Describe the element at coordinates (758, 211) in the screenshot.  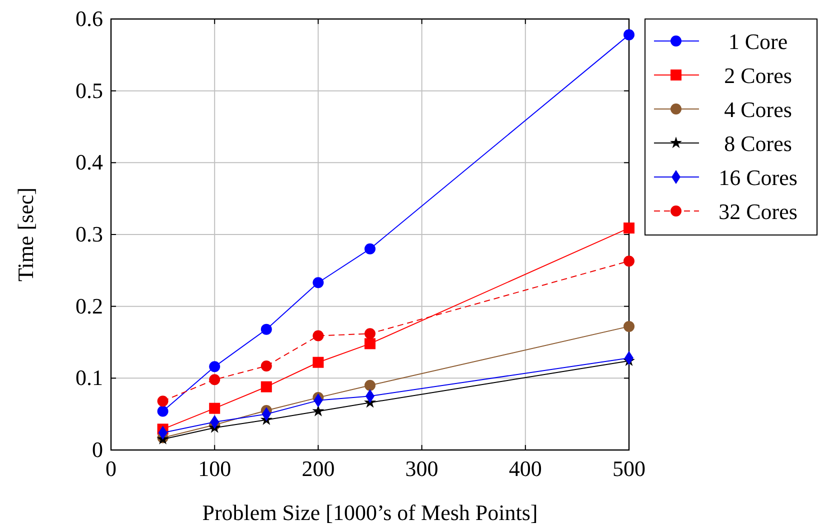
I see `legend-label: 32 Cores` at that location.